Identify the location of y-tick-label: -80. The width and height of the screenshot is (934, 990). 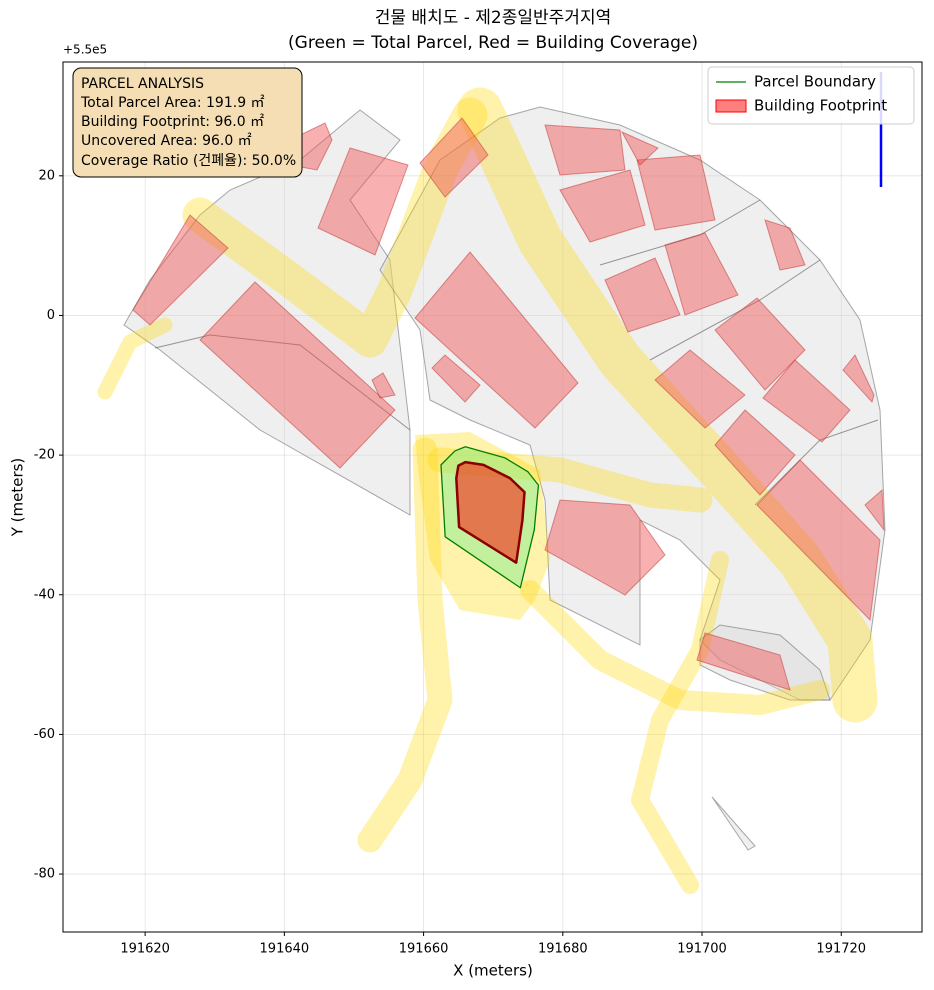
(44, 874).